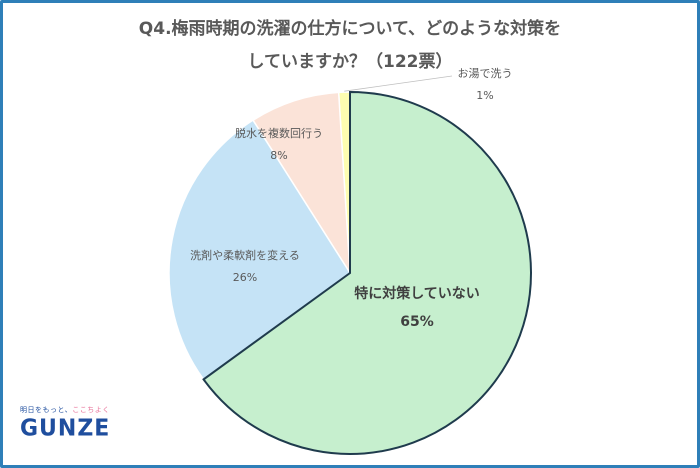 This screenshot has height=468, width=700. What do you see at coordinates (279, 145) in the screenshot?
I see `slice-label-spin: 脱水を複数回行う 8%` at bounding box center [279, 145].